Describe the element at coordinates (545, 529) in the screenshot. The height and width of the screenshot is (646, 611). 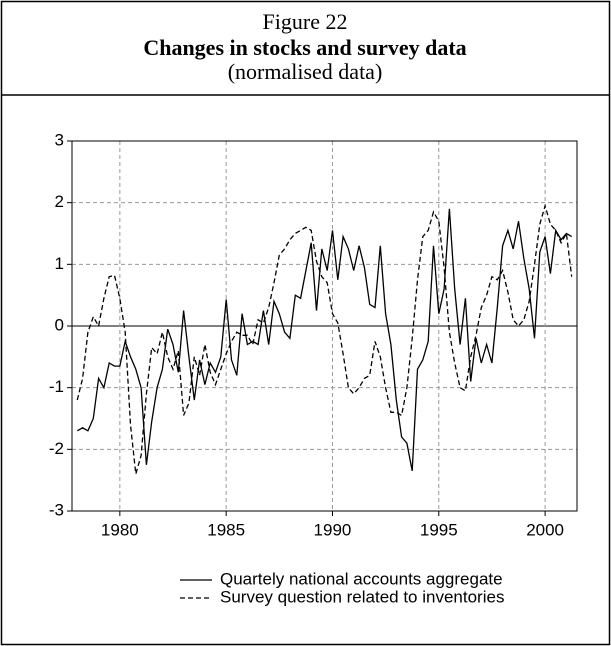
I see `x-tick-label: 2000` at that location.